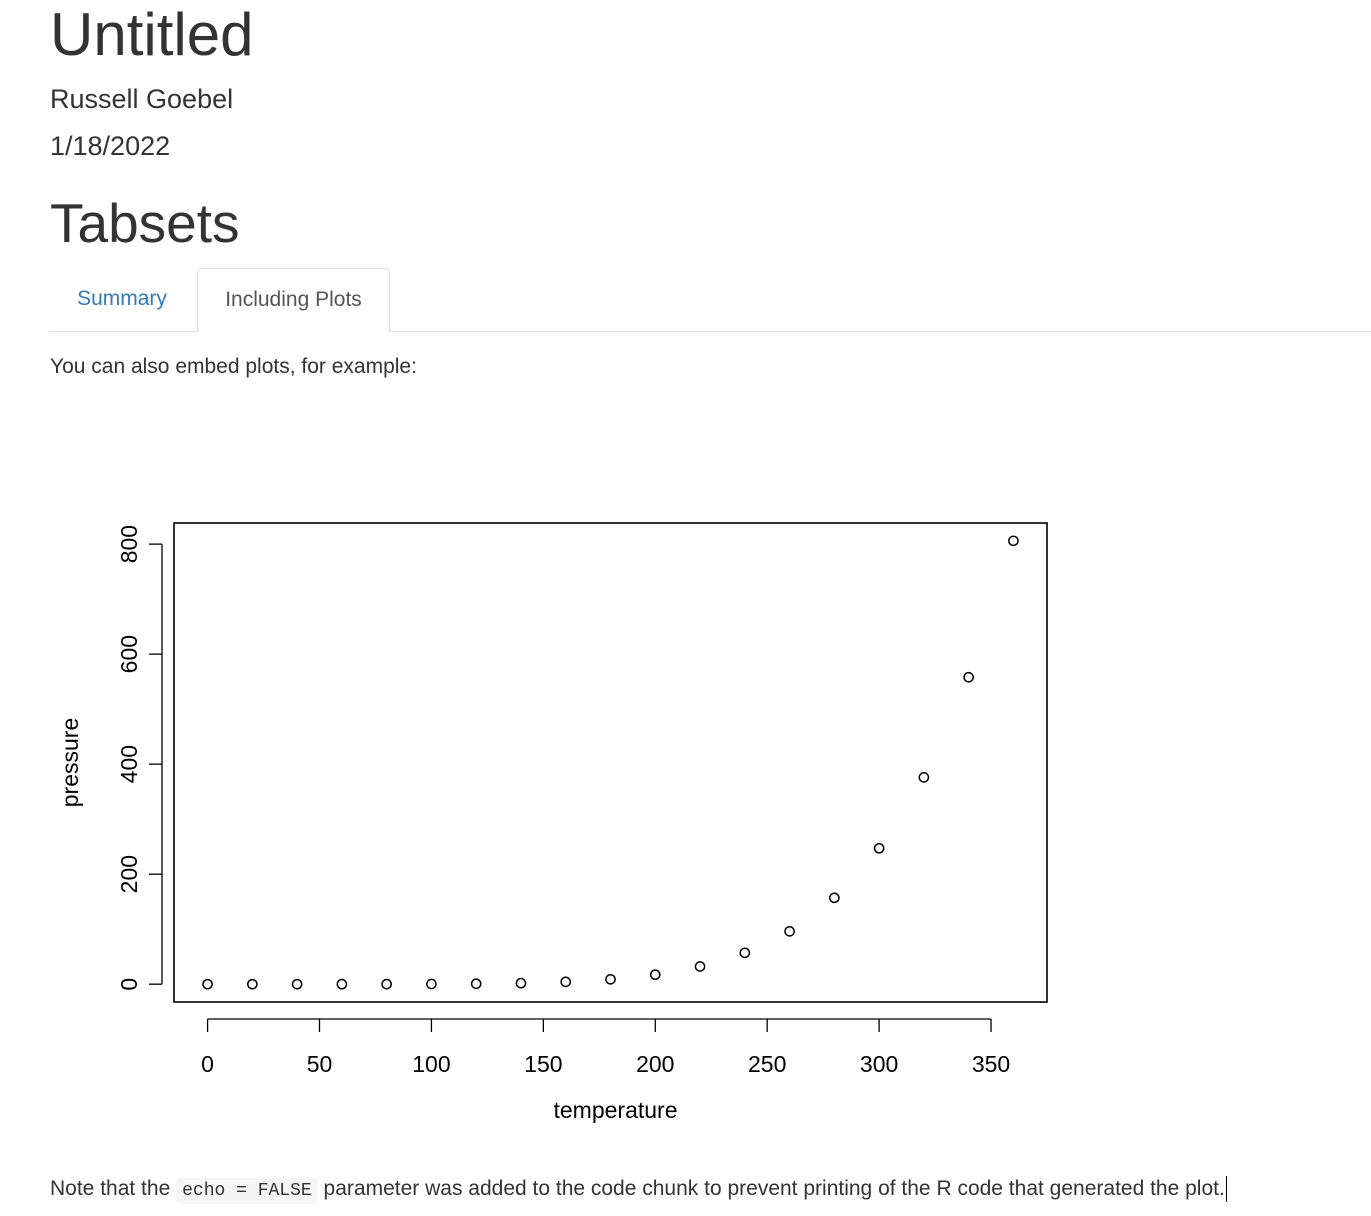  I want to click on tab-summary: Summary, so click(122, 298).